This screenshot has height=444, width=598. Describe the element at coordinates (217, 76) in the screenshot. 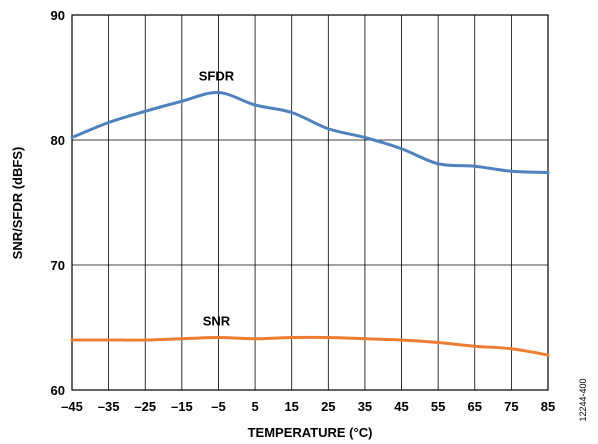

I see `series-label-sfdr: SFDR` at that location.